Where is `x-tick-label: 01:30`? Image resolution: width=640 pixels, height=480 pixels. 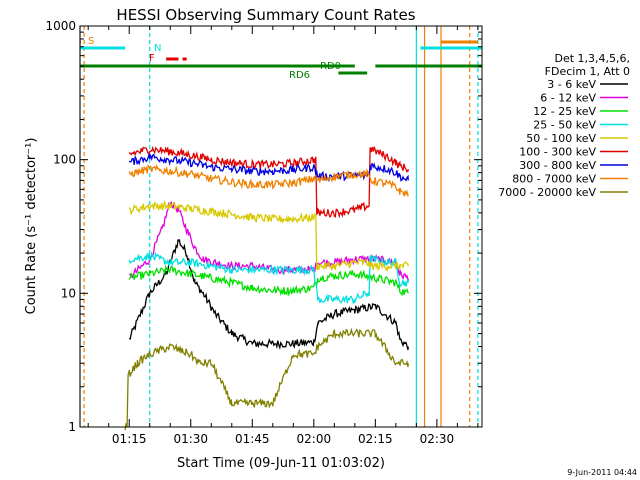 x-tick-label: 01:30 is located at coordinates (190, 439).